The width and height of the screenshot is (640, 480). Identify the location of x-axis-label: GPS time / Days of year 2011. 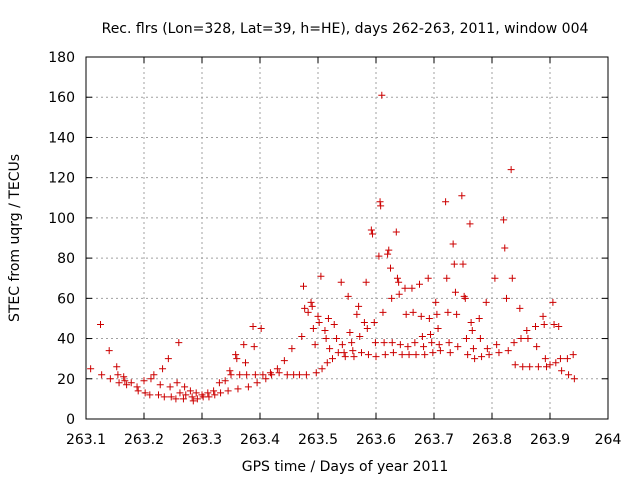
(345, 467).